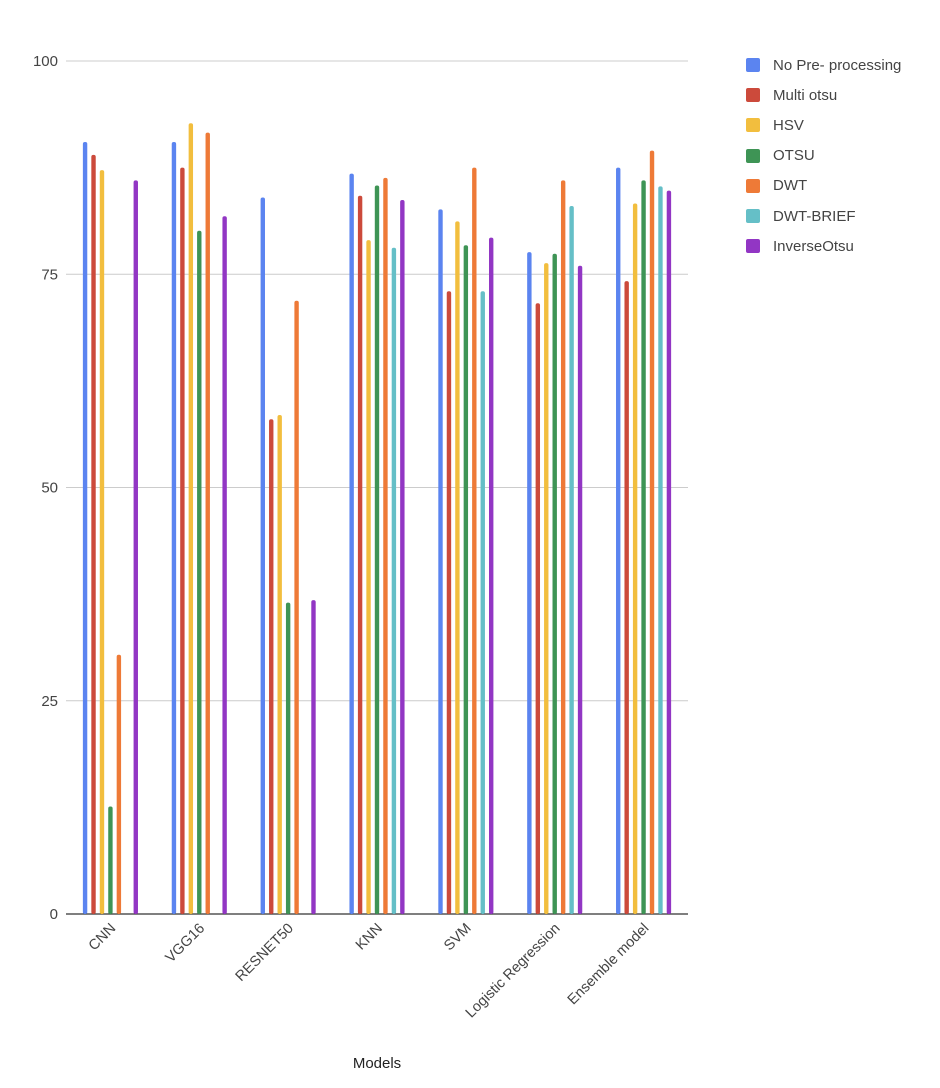  Describe the element at coordinates (265, 953) in the screenshot. I see `x-tick-label: RESNET50` at that location.